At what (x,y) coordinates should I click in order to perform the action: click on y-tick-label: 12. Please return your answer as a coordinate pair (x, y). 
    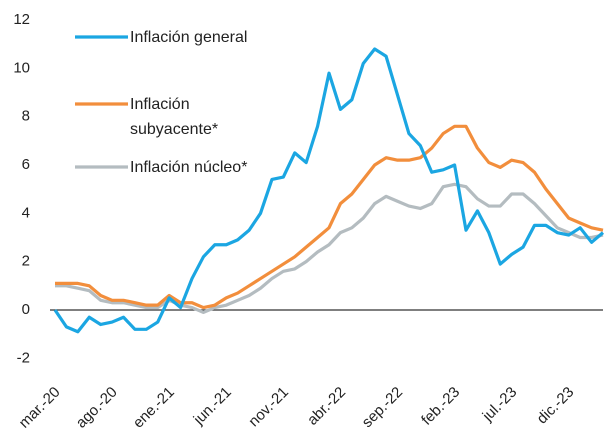
    Looking at the image, I should click on (21, 19).